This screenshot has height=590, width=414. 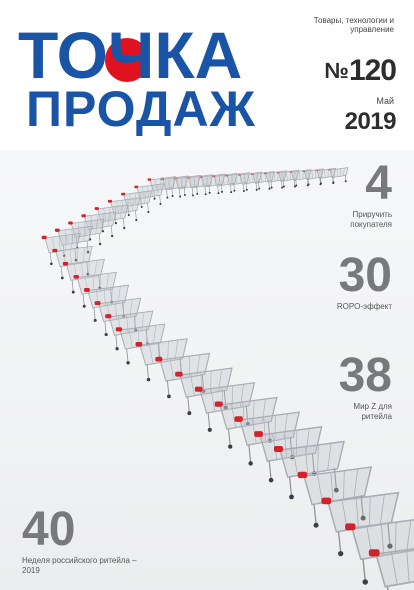 I want to click on cover-story-4: 40 Неделя российского ритейла – 2019, so click(x=82, y=540).